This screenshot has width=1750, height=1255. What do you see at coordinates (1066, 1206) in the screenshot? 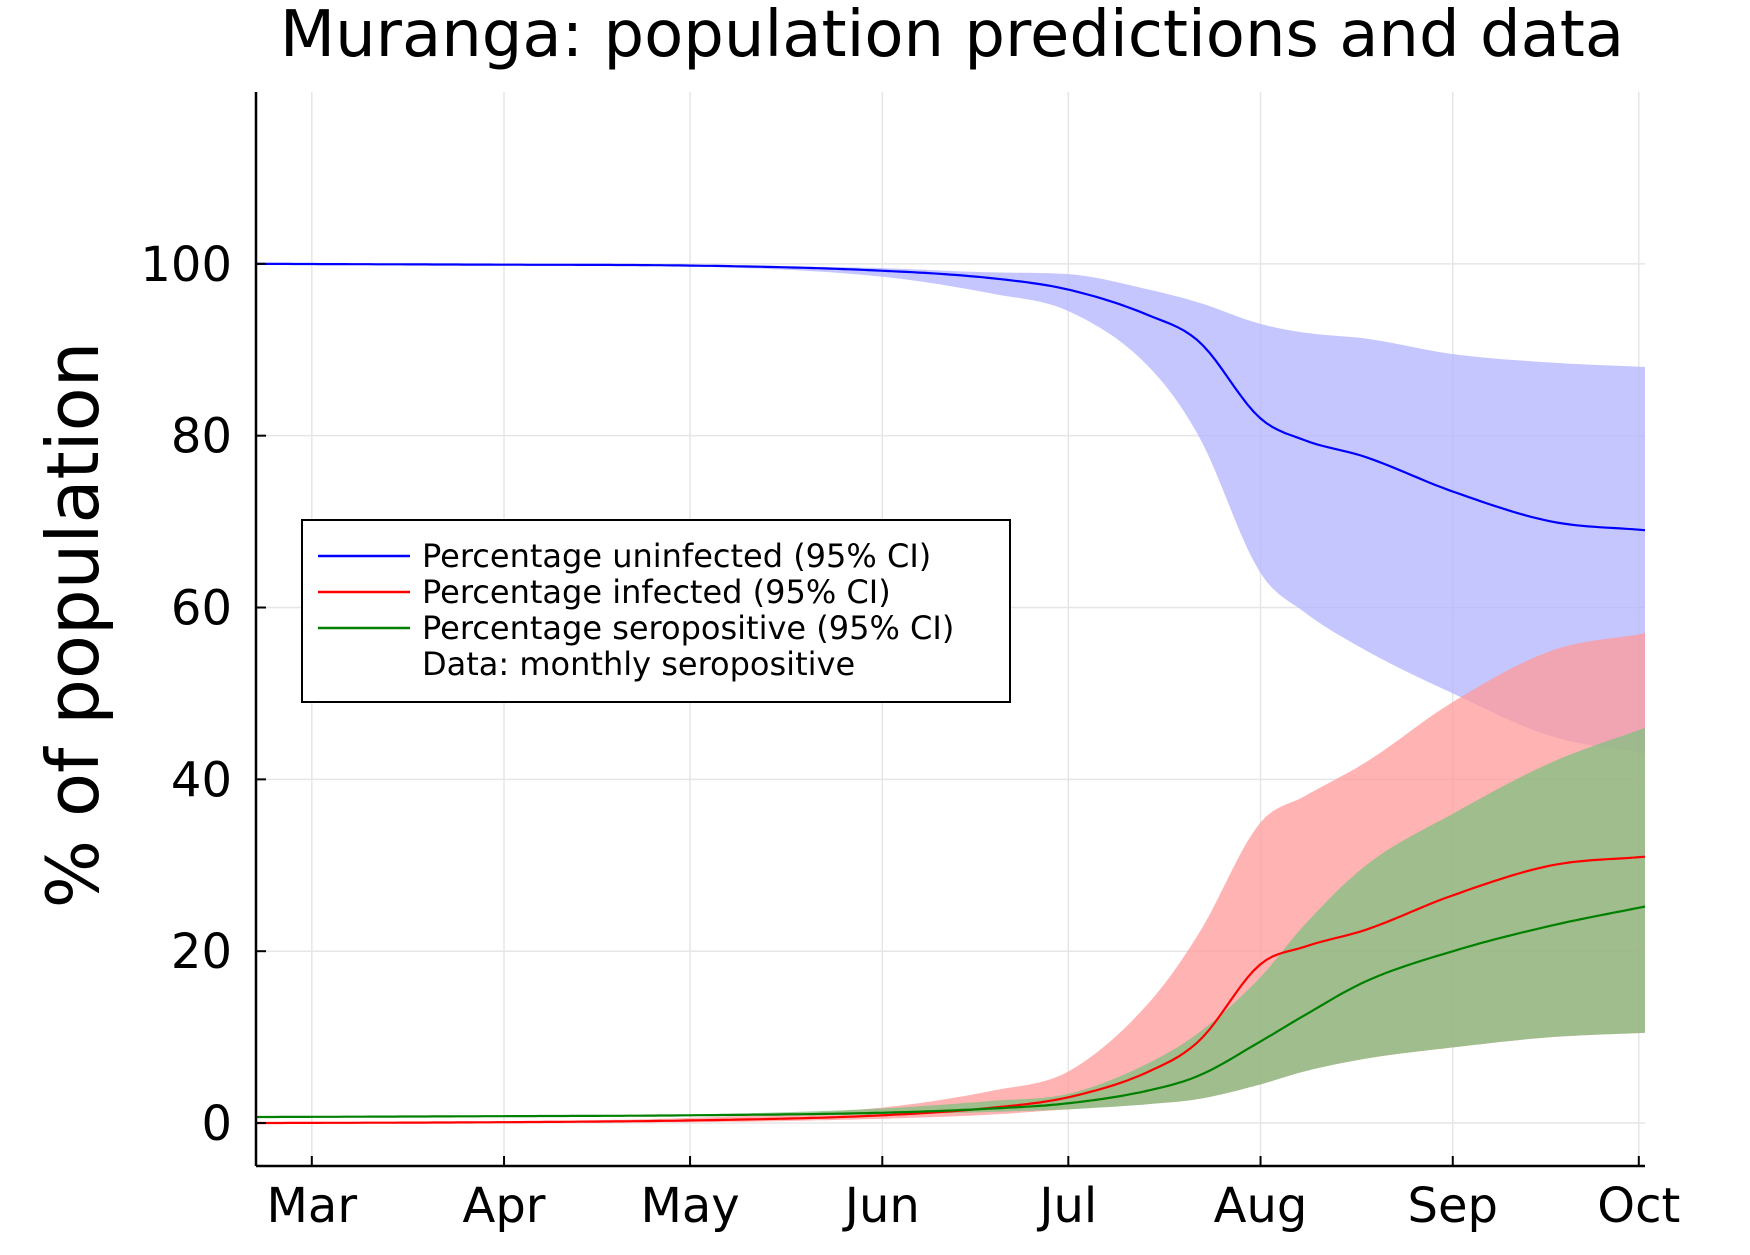
I see `x-tick-label-4: Jul` at bounding box center [1066, 1206].